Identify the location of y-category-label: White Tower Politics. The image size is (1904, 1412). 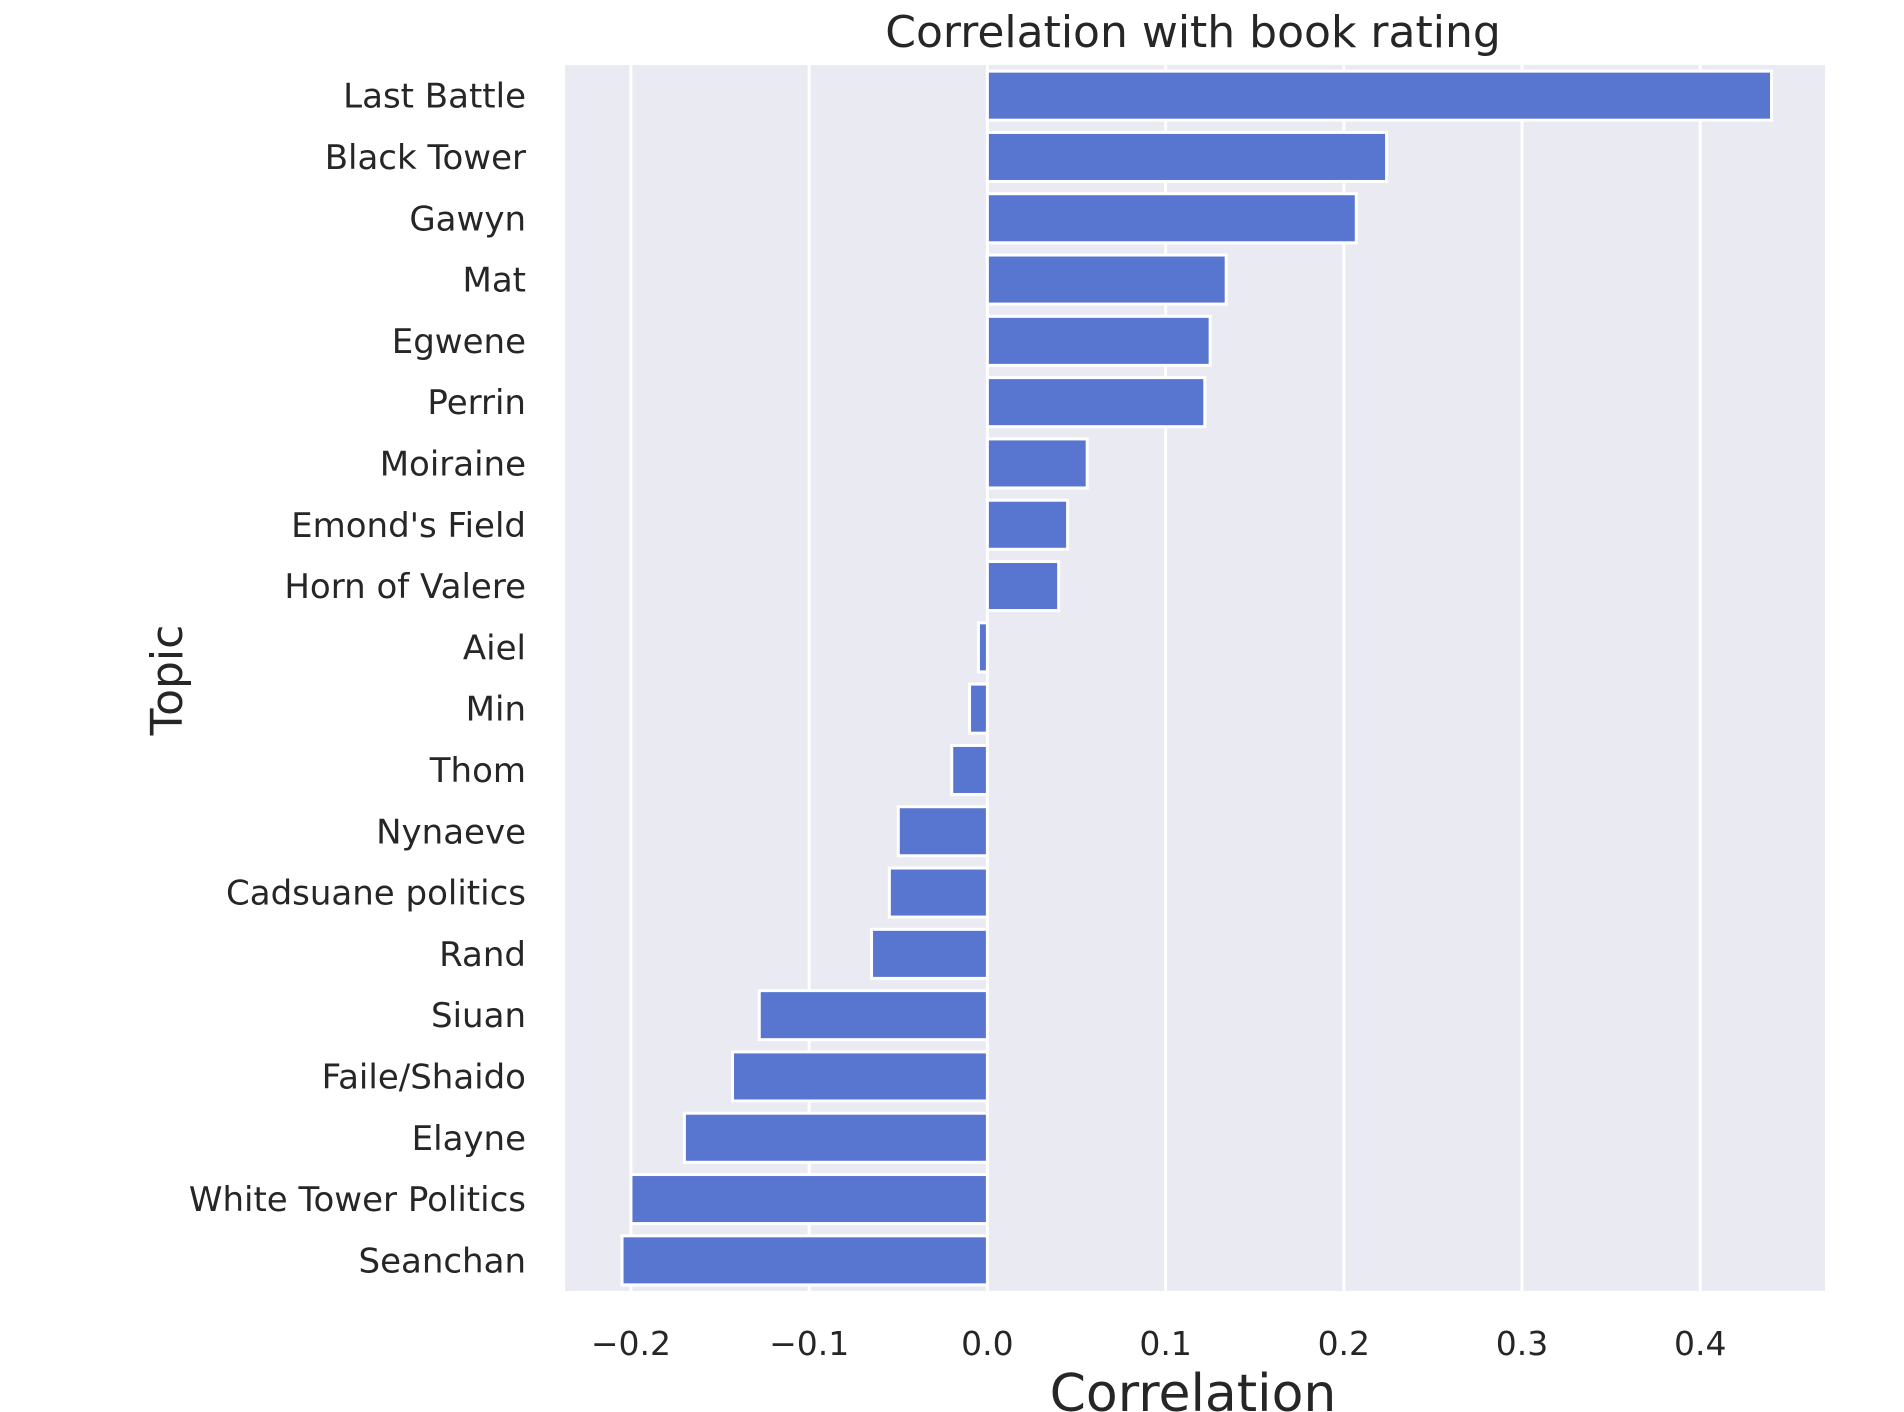
(357, 1200).